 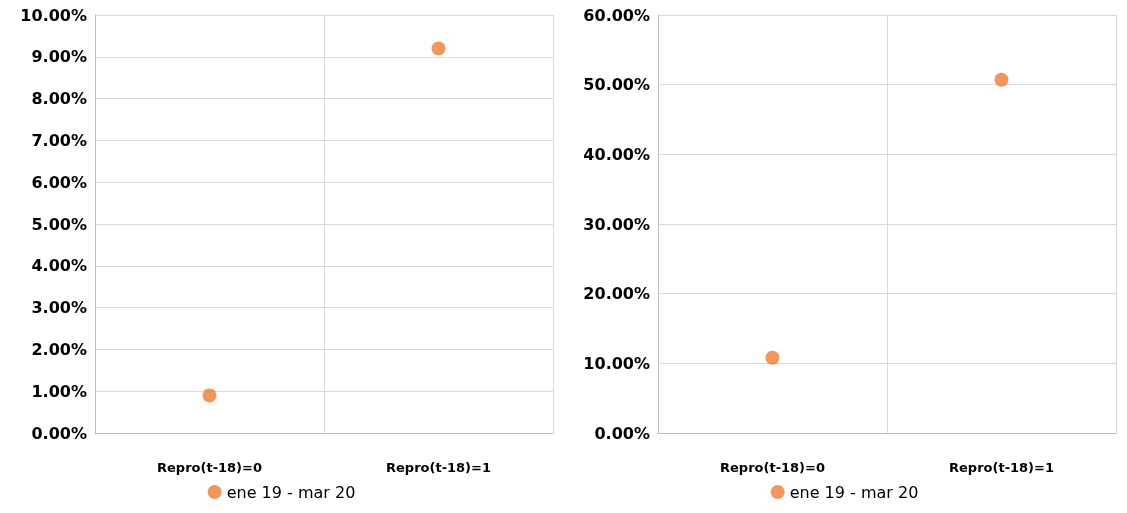 What do you see at coordinates (59, 308) in the screenshot?
I see `y-tick-label: 3.00%` at bounding box center [59, 308].